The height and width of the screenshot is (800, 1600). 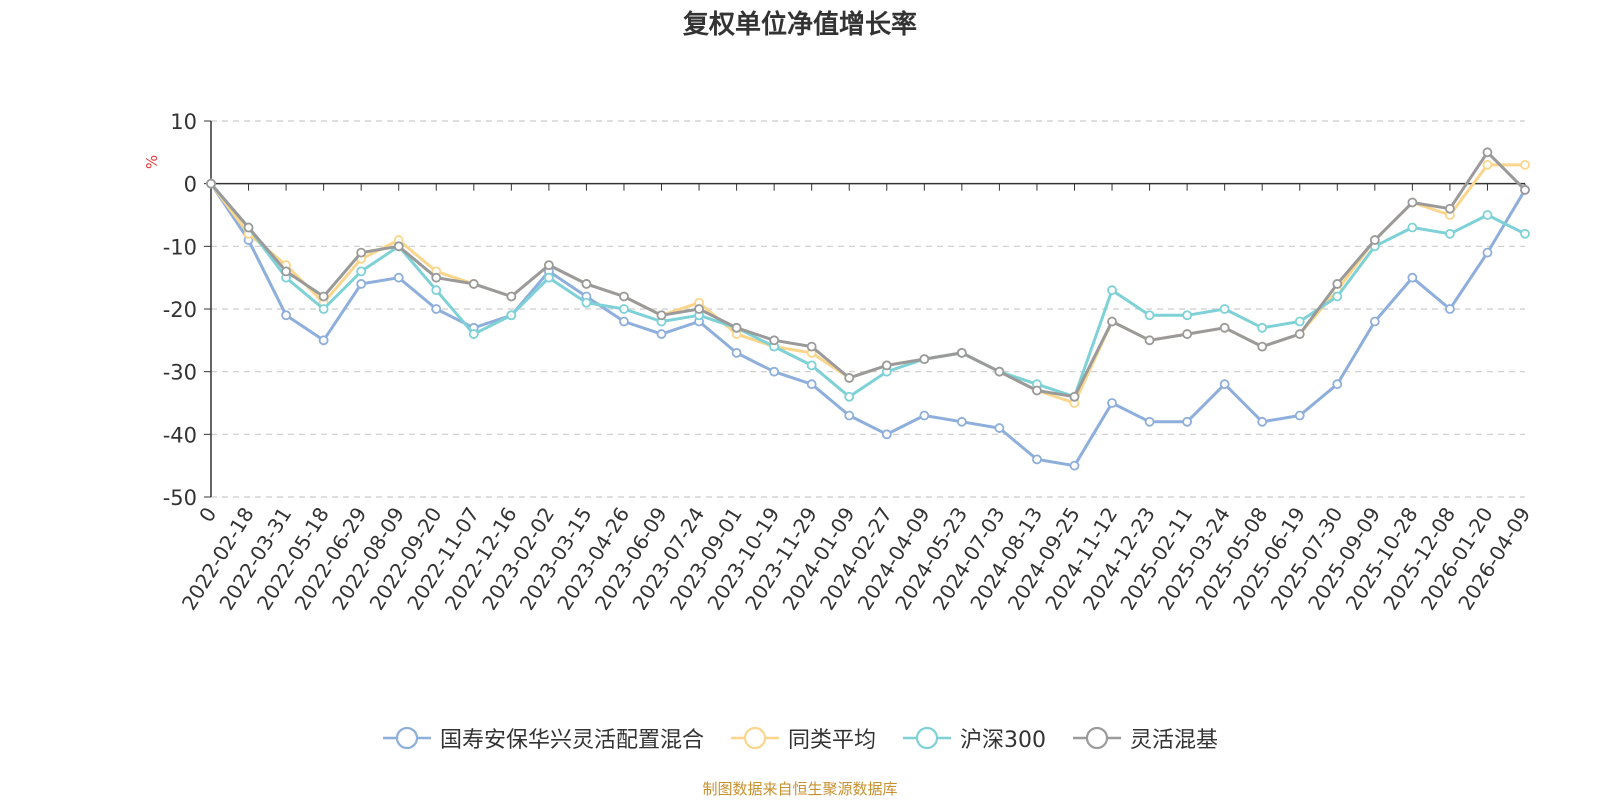 I want to click on legend-item: 国寿安保华兴灵活配置混合, so click(x=543, y=738).